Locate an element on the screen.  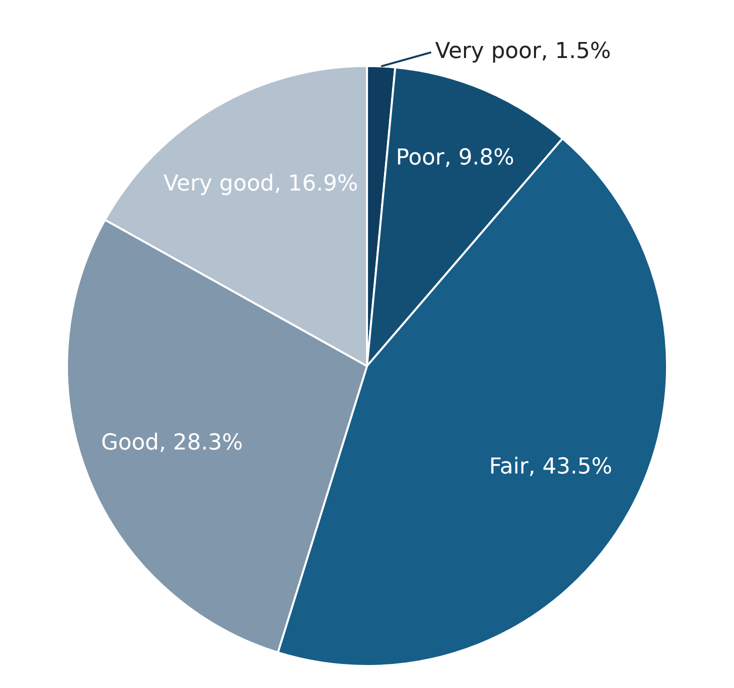
slice-label: Very good, 16.9% is located at coordinates (260, 184).